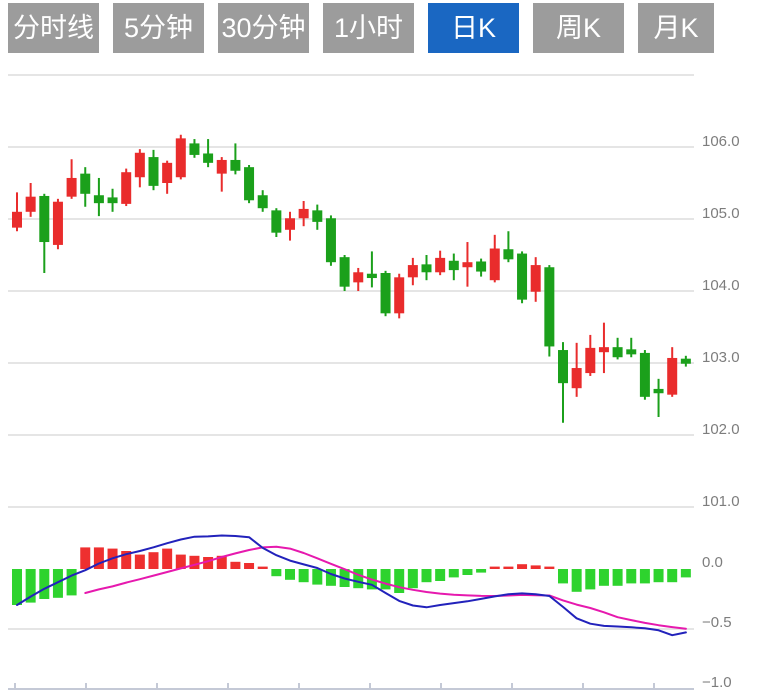 This screenshot has height=695, width=760. Describe the element at coordinates (368, 28) in the screenshot. I see `timeframe-button-4: 1小时` at that location.